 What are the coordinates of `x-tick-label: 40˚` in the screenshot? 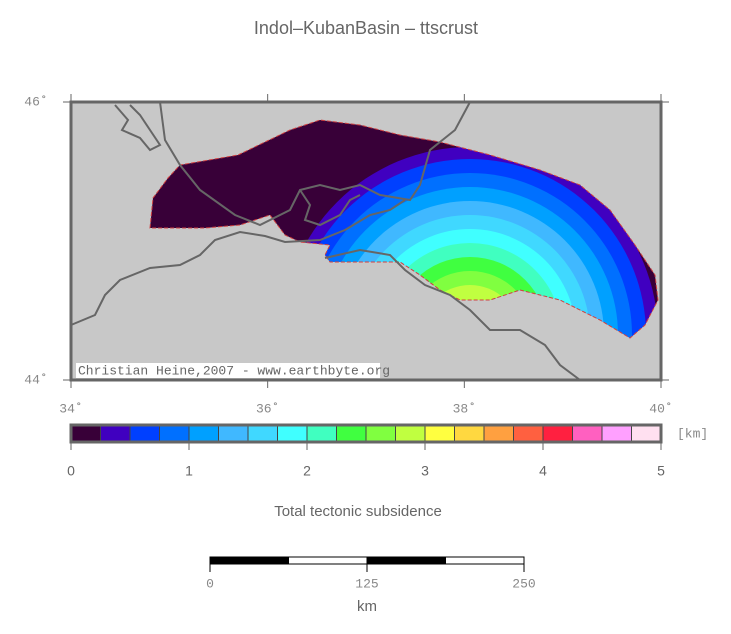 It's located at (660, 408).